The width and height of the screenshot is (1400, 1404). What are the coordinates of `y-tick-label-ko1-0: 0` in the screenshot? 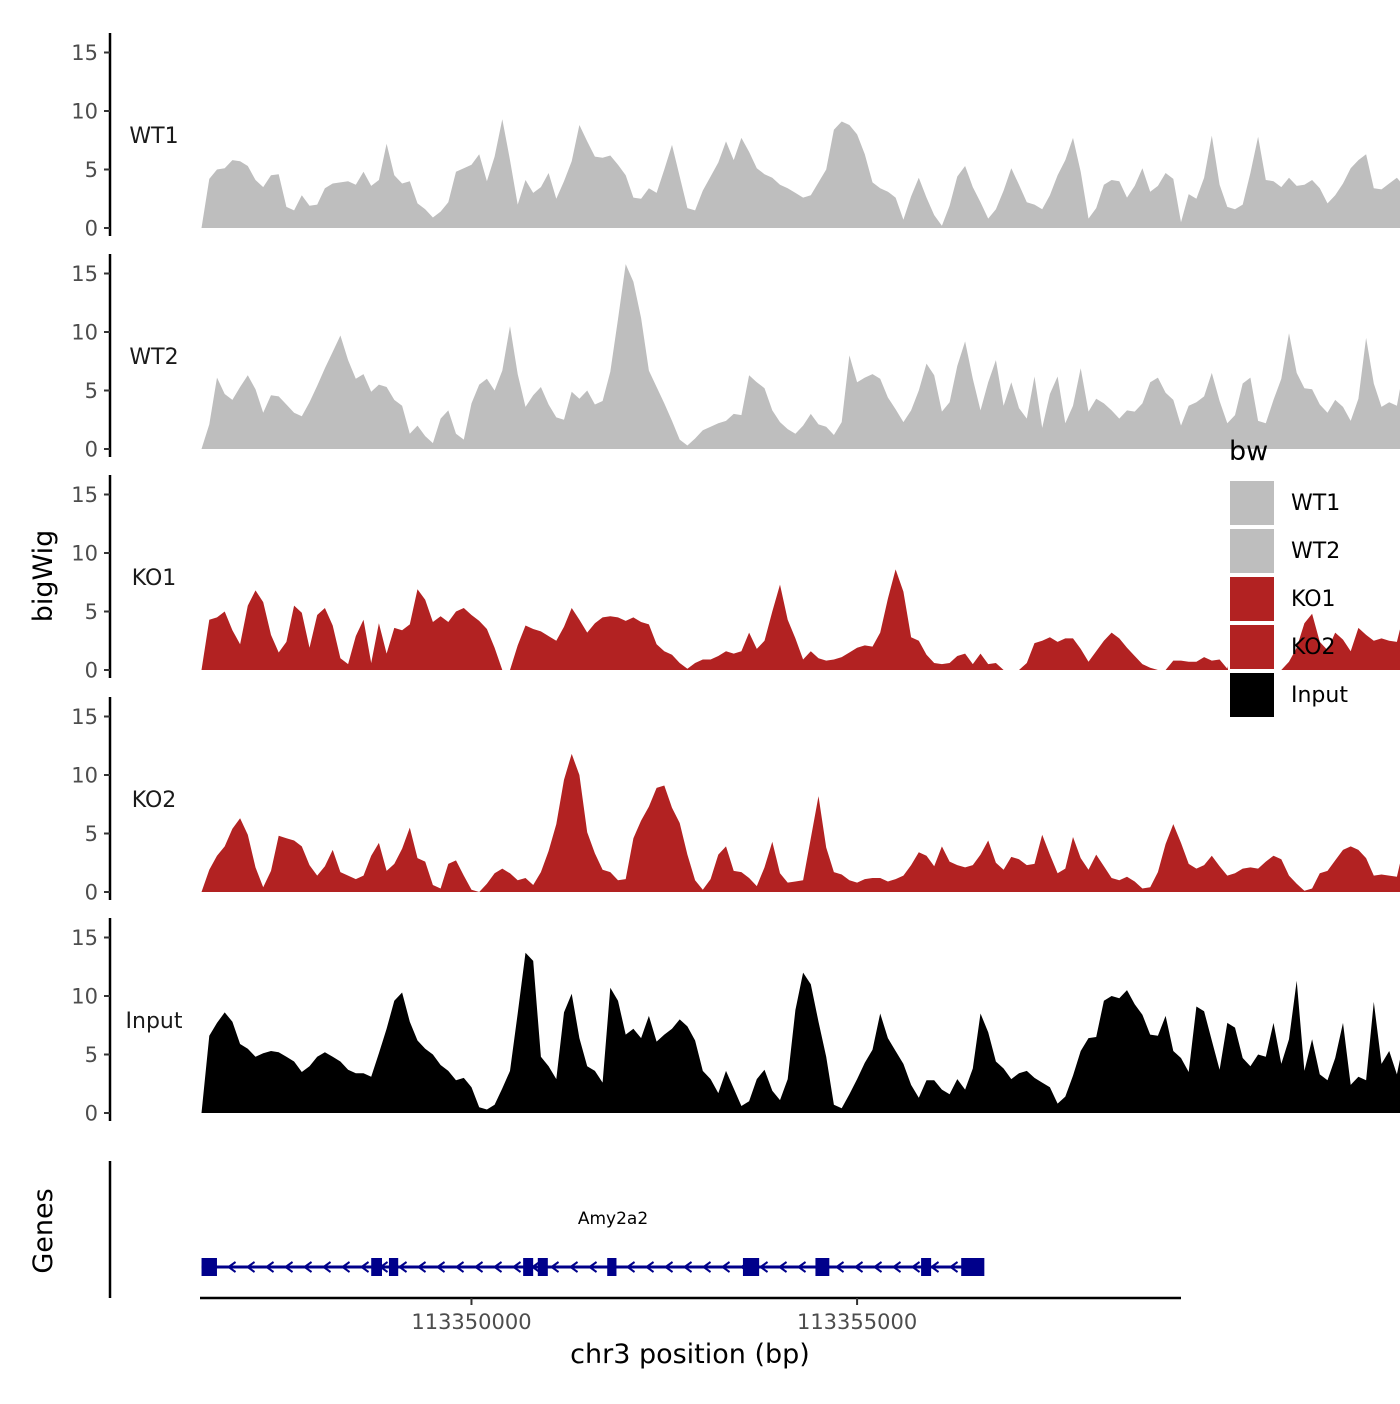 It's located at (91, 671).